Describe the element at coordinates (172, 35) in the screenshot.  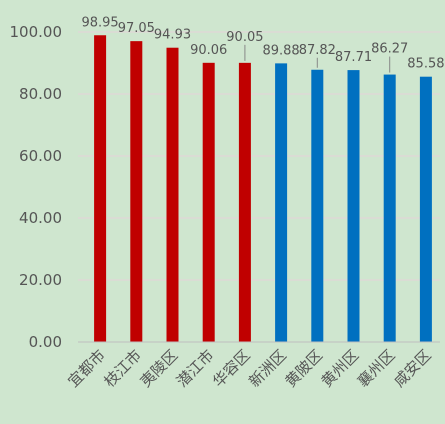
I see `value-label: 94.93` at that location.